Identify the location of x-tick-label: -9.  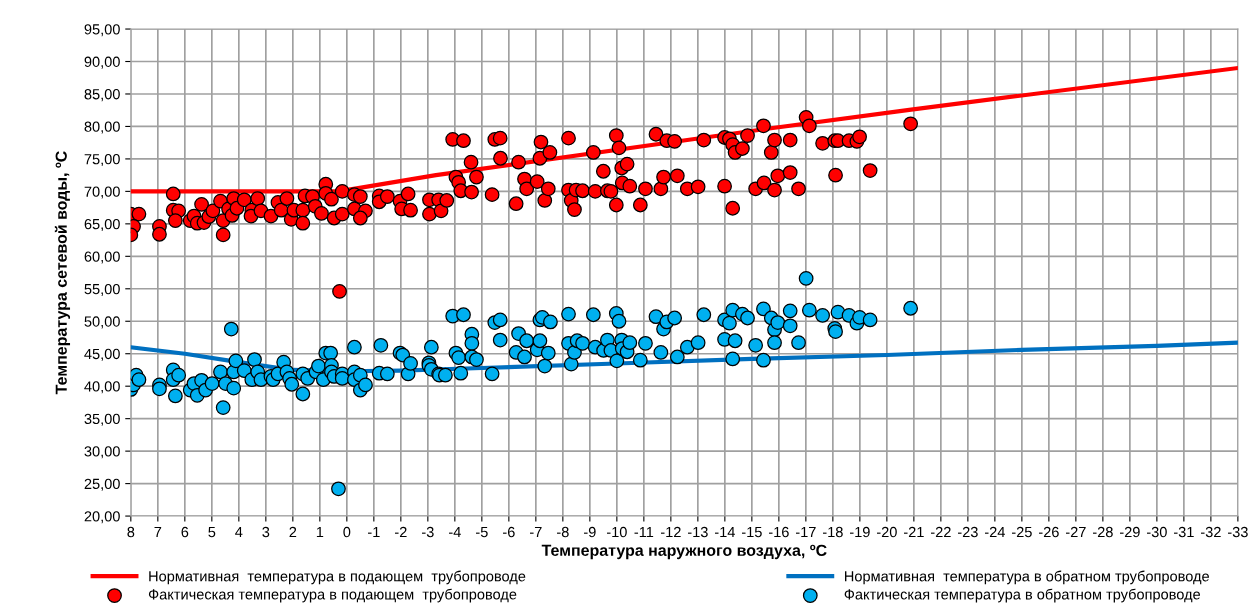
(590, 532).